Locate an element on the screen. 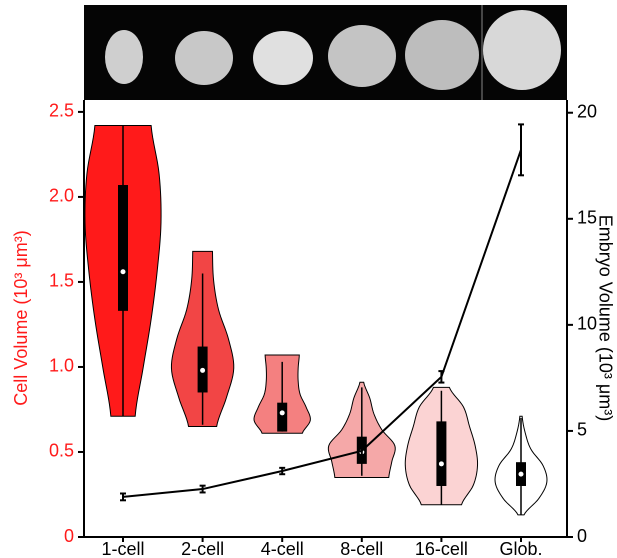  embryo-image-strip is located at coordinates (325, 52).